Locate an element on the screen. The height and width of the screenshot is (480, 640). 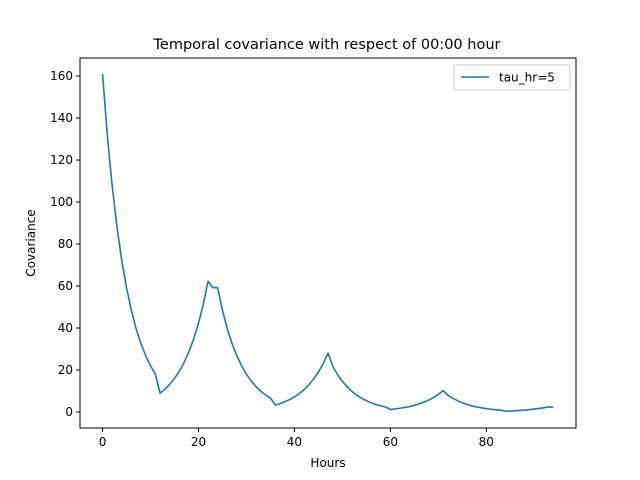
x-axis: 0 20 40 60 80 is located at coordinates (296, 438).